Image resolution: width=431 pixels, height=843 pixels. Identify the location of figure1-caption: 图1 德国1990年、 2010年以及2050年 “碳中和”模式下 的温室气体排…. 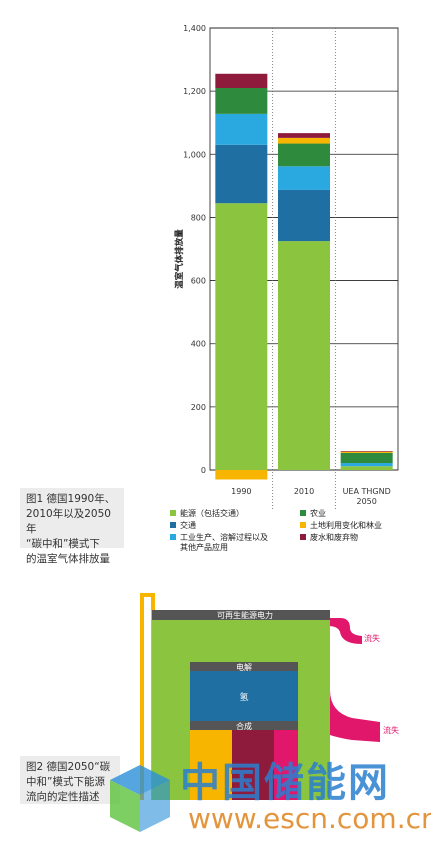
(72, 526).